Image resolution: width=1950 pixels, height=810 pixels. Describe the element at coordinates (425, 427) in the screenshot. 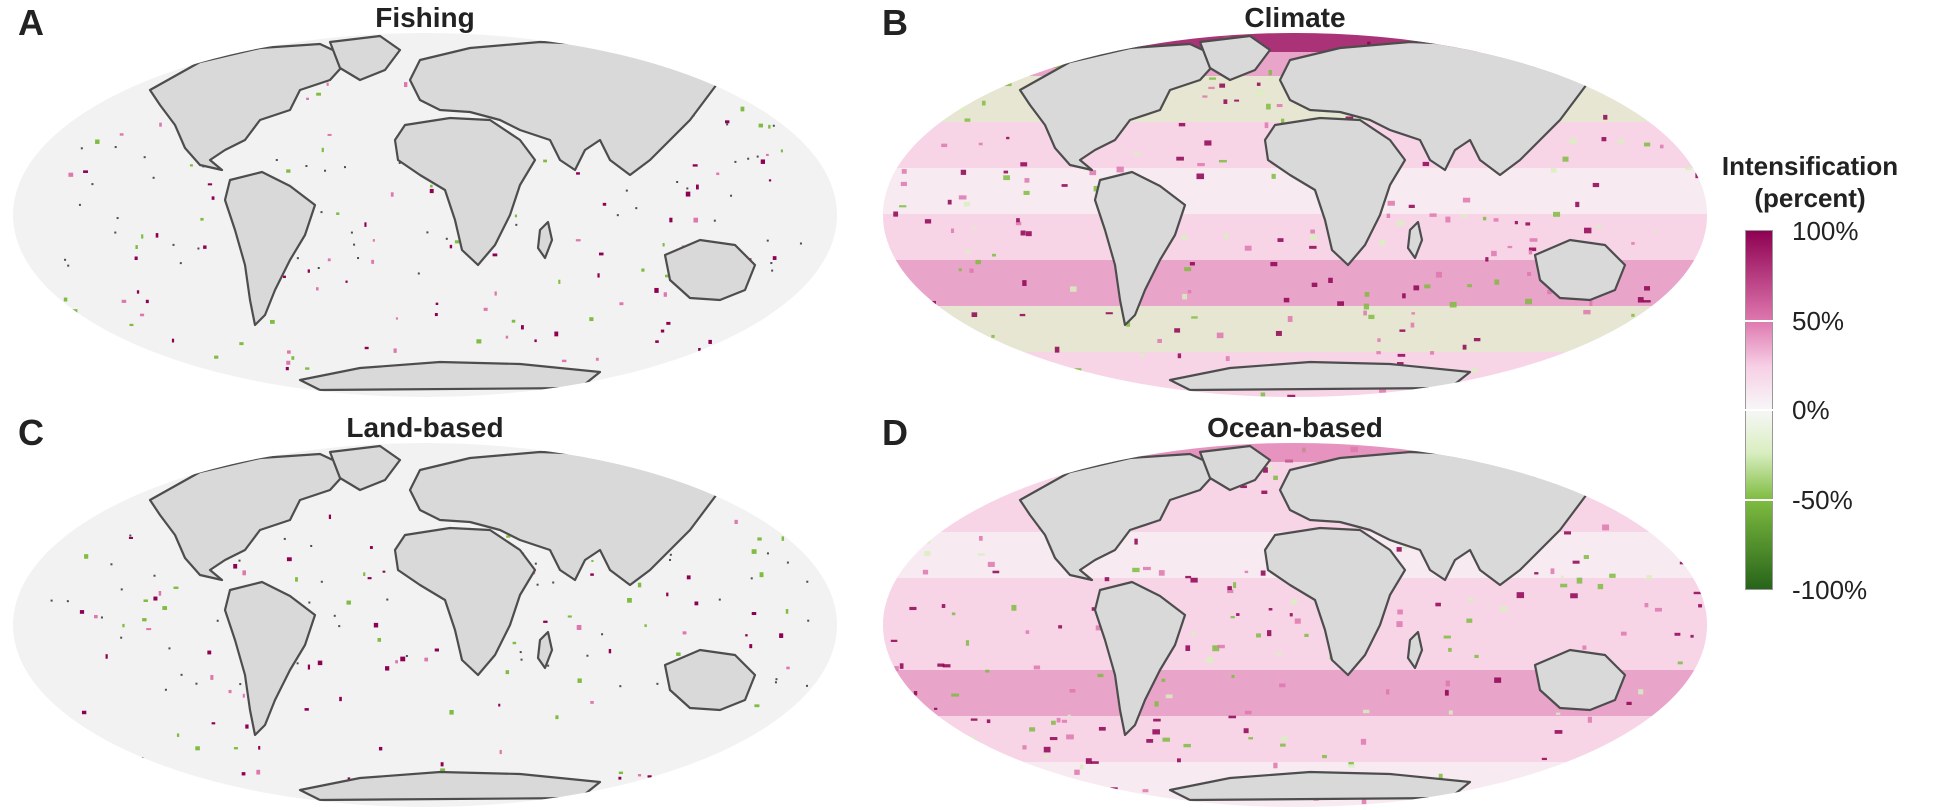

I see `panel-title: Land-based` at that location.